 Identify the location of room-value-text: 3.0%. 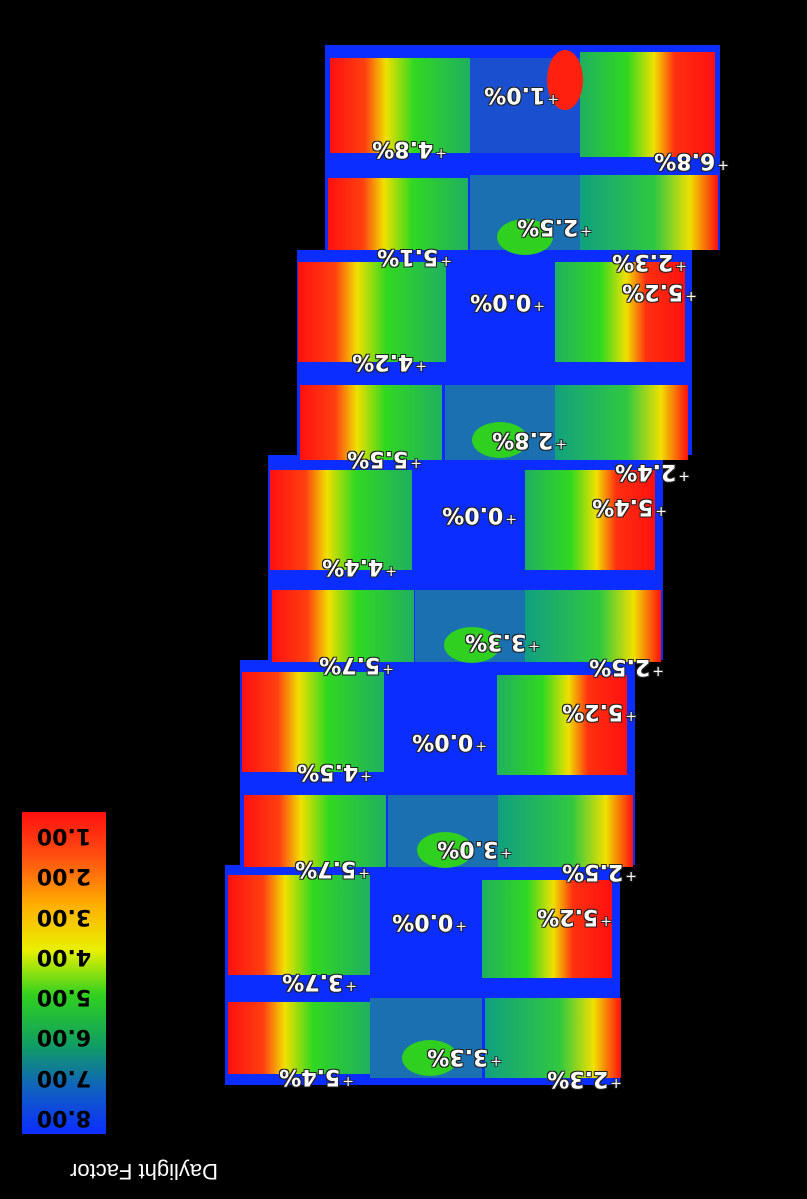
(468, 848).